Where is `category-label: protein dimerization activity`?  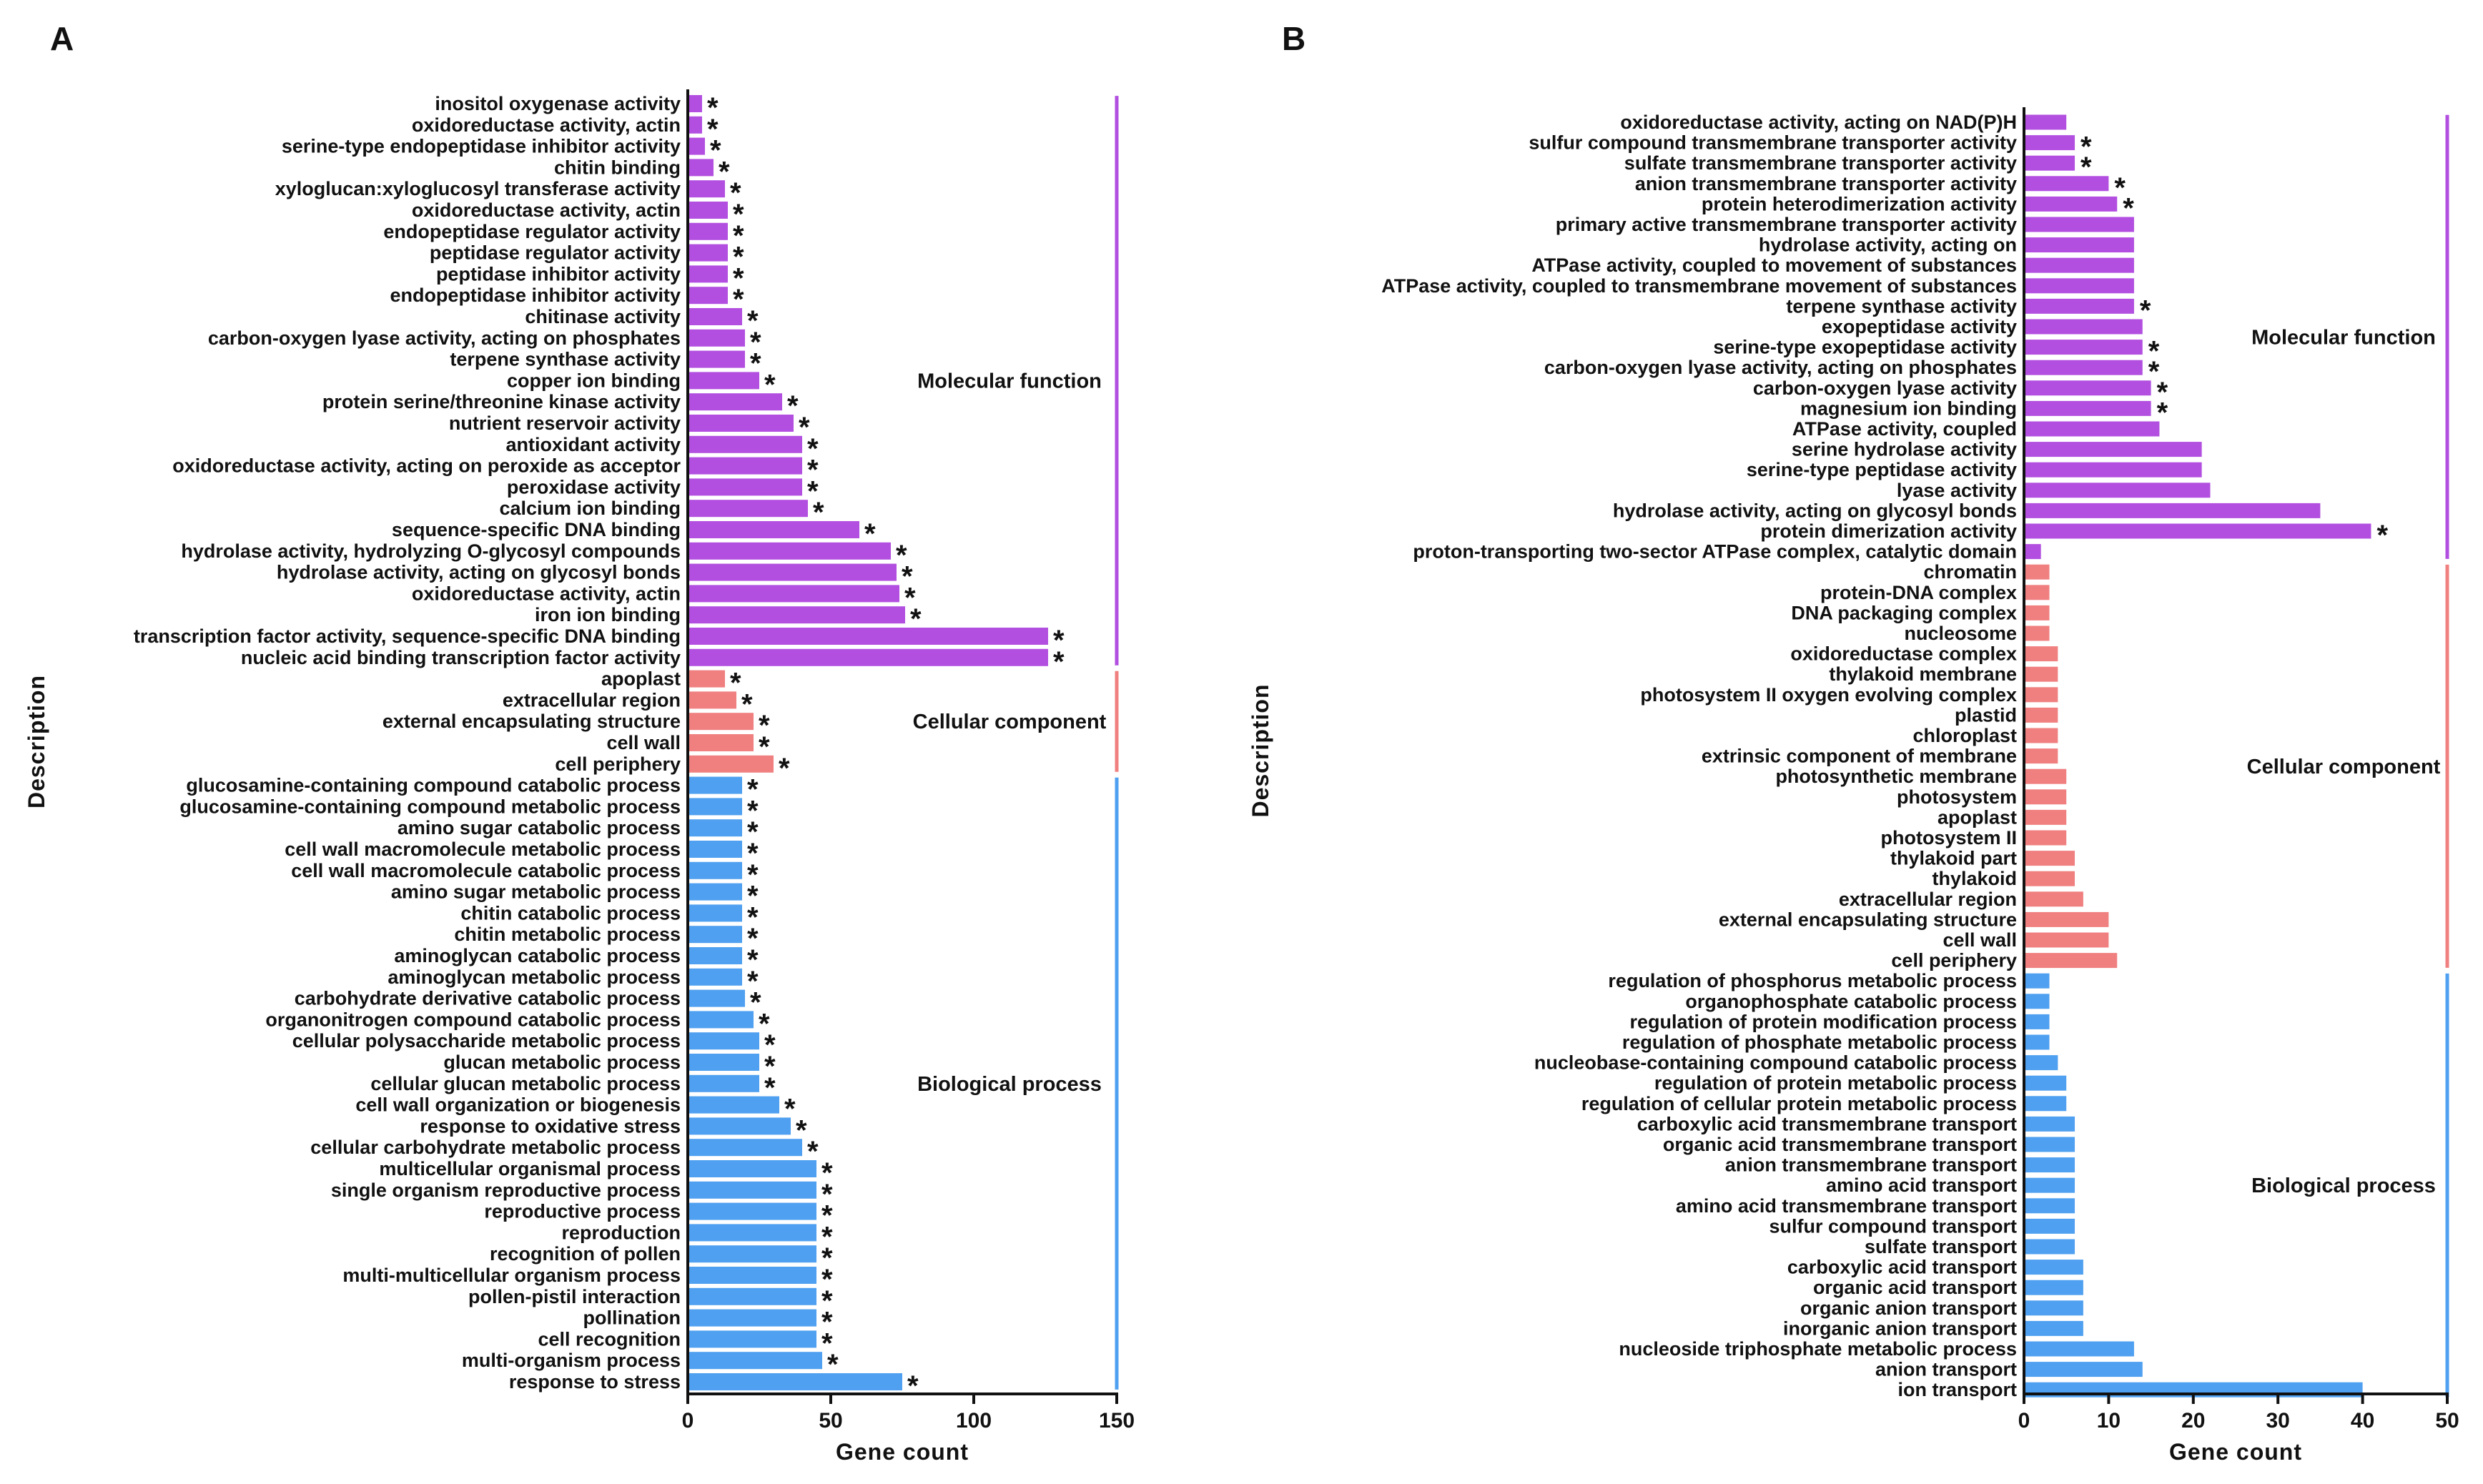 category-label: protein dimerization activity is located at coordinates (1888, 531).